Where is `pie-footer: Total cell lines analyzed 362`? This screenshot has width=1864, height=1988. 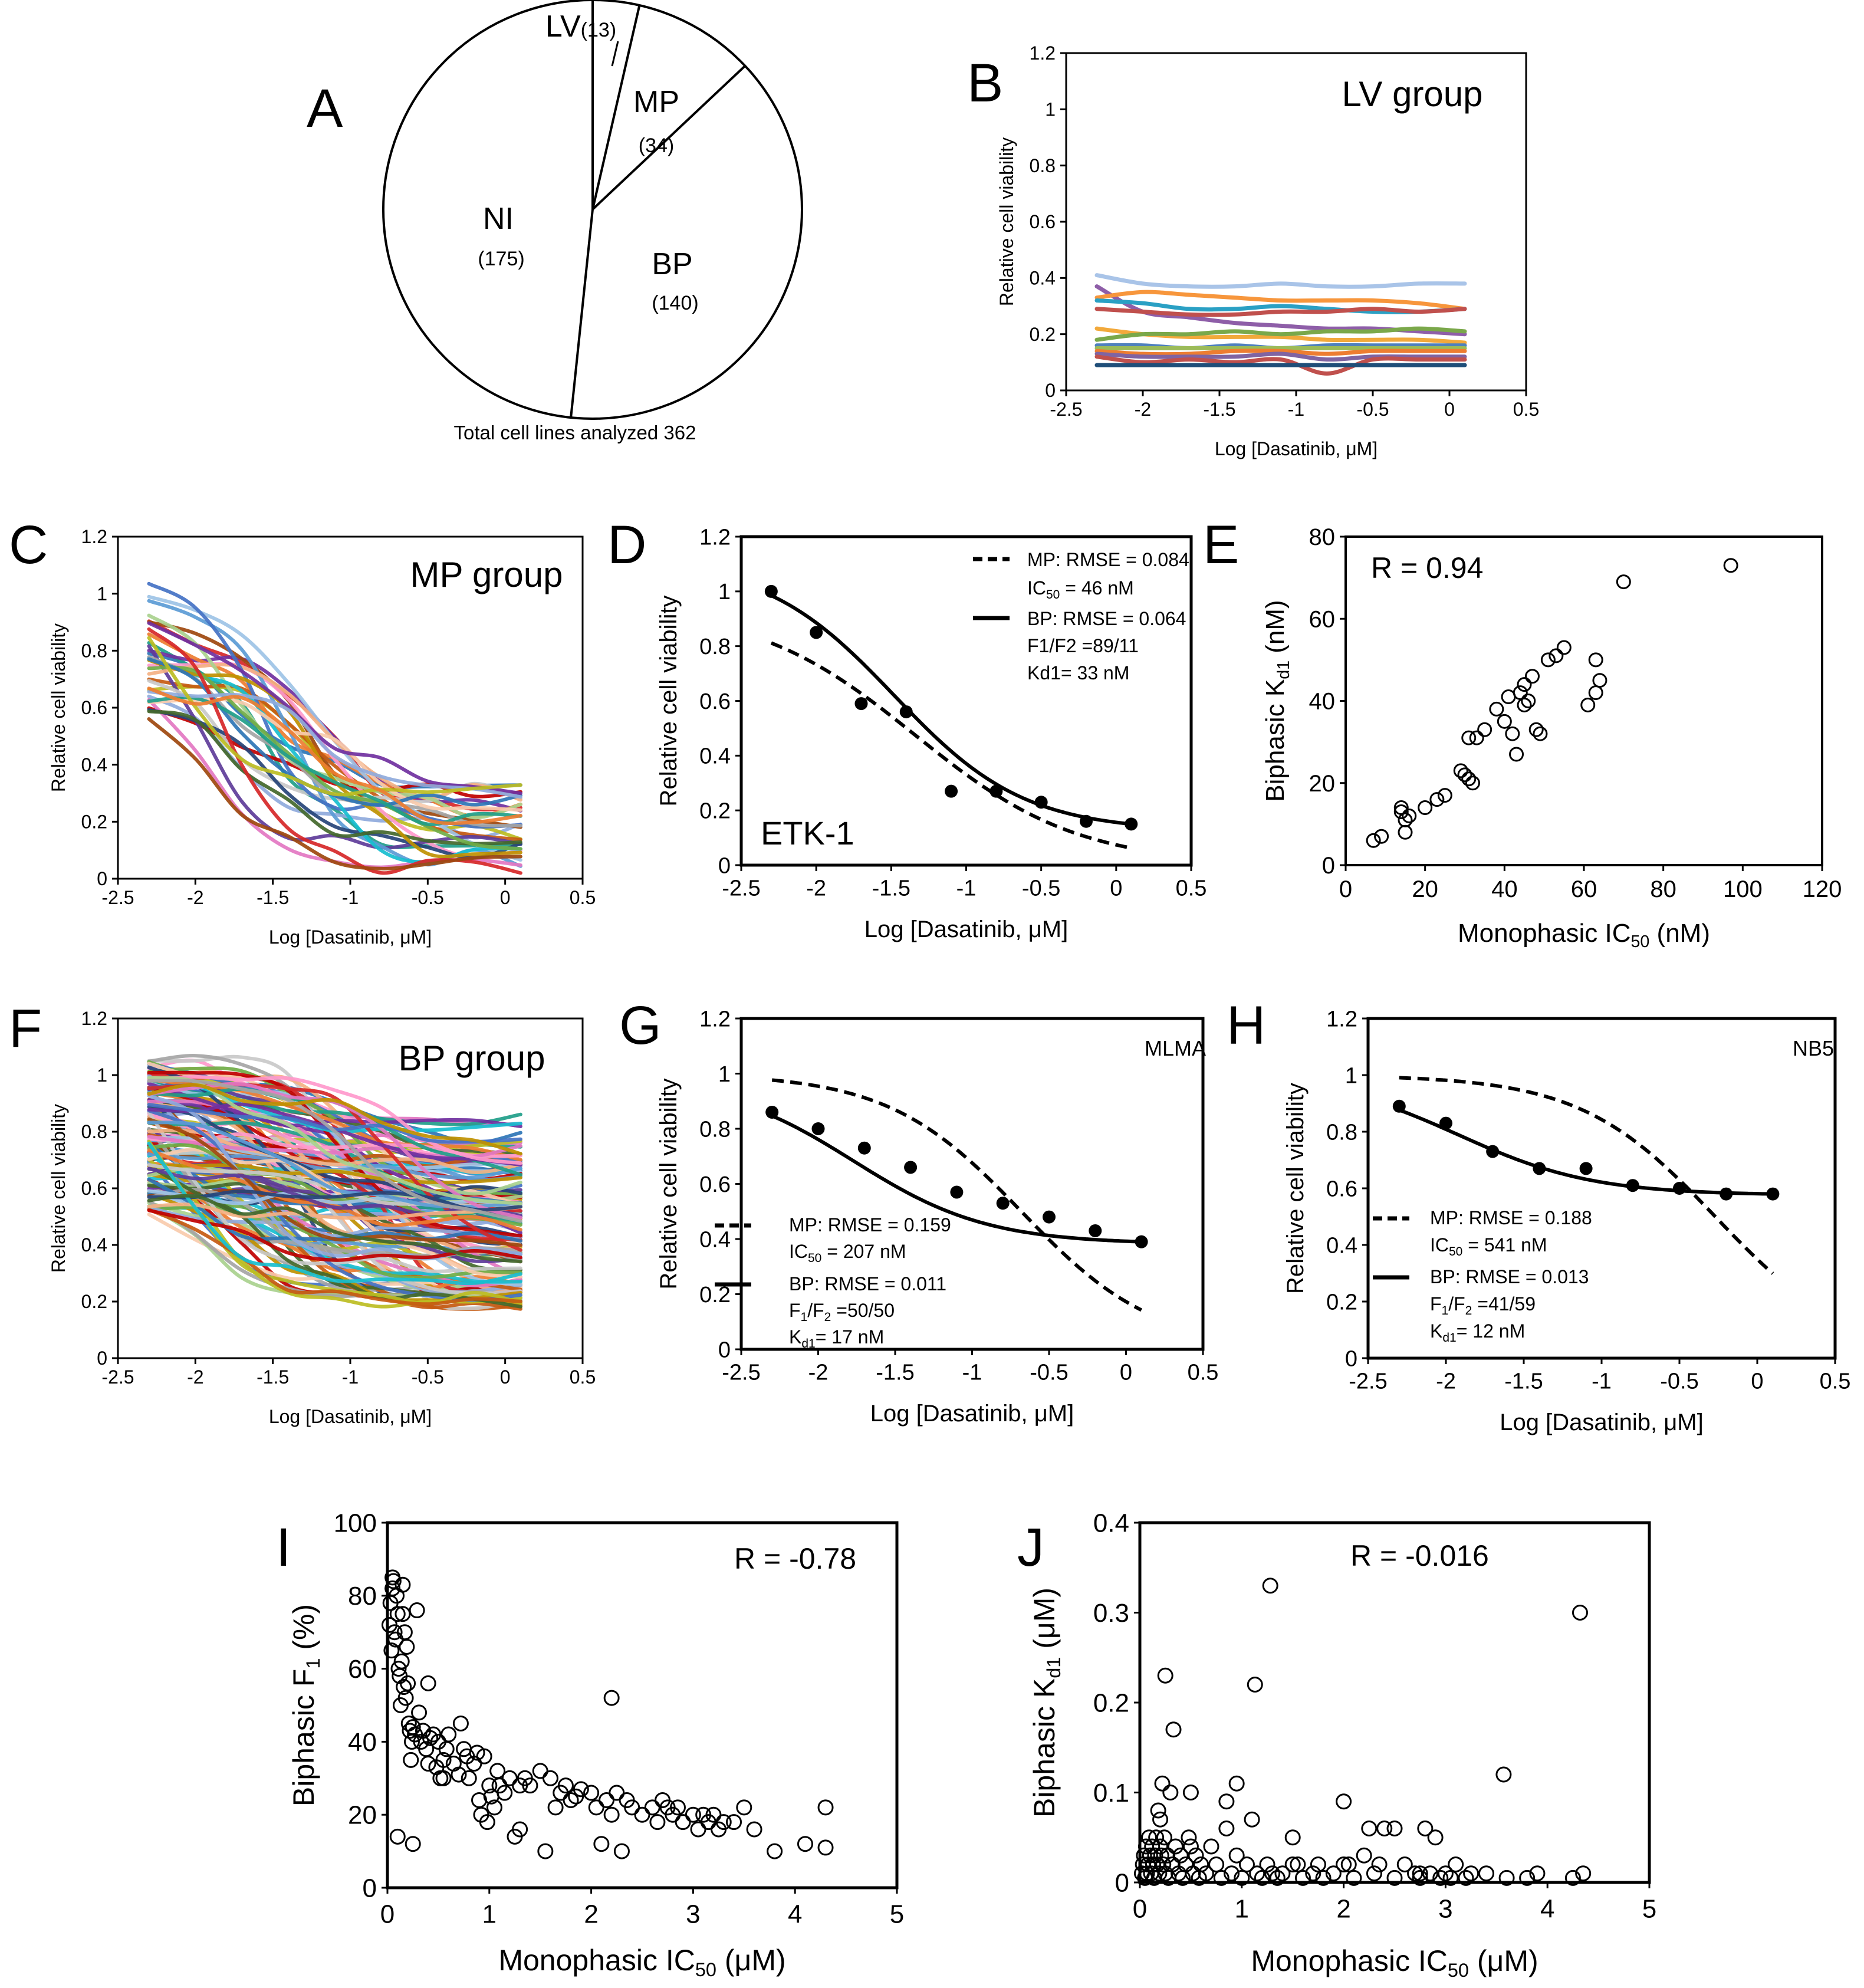
pie-footer: Total cell lines analyzed 362 is located at coordinates (575, 432).